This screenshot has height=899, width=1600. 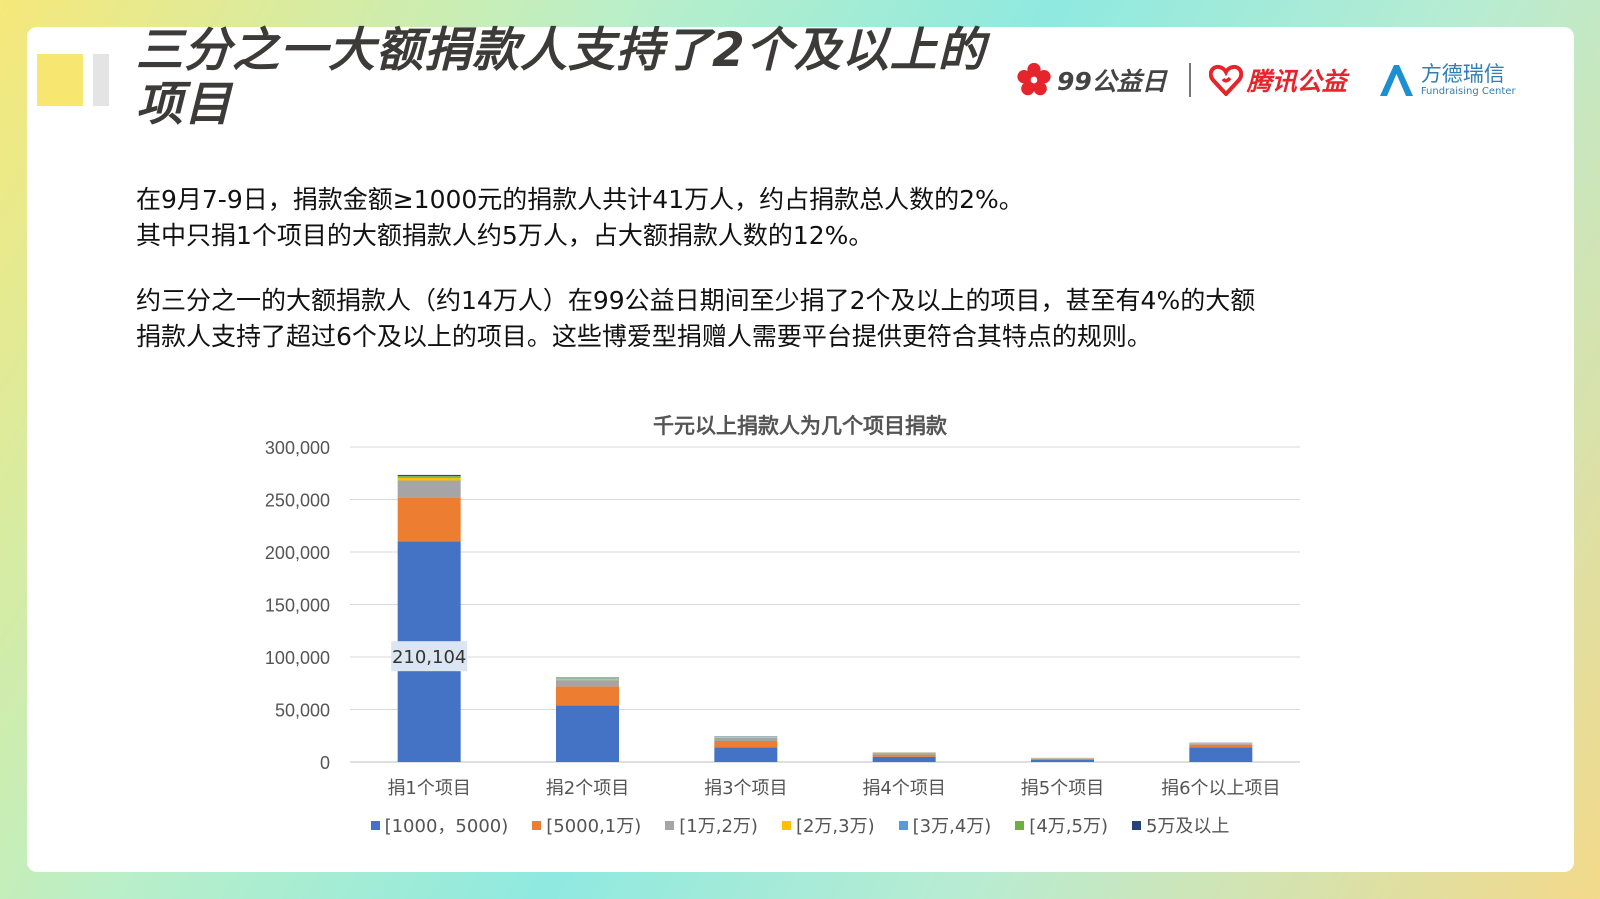 I want to click on logo-tencent-text: 腾讯公益, so click(x=1296, y=81).